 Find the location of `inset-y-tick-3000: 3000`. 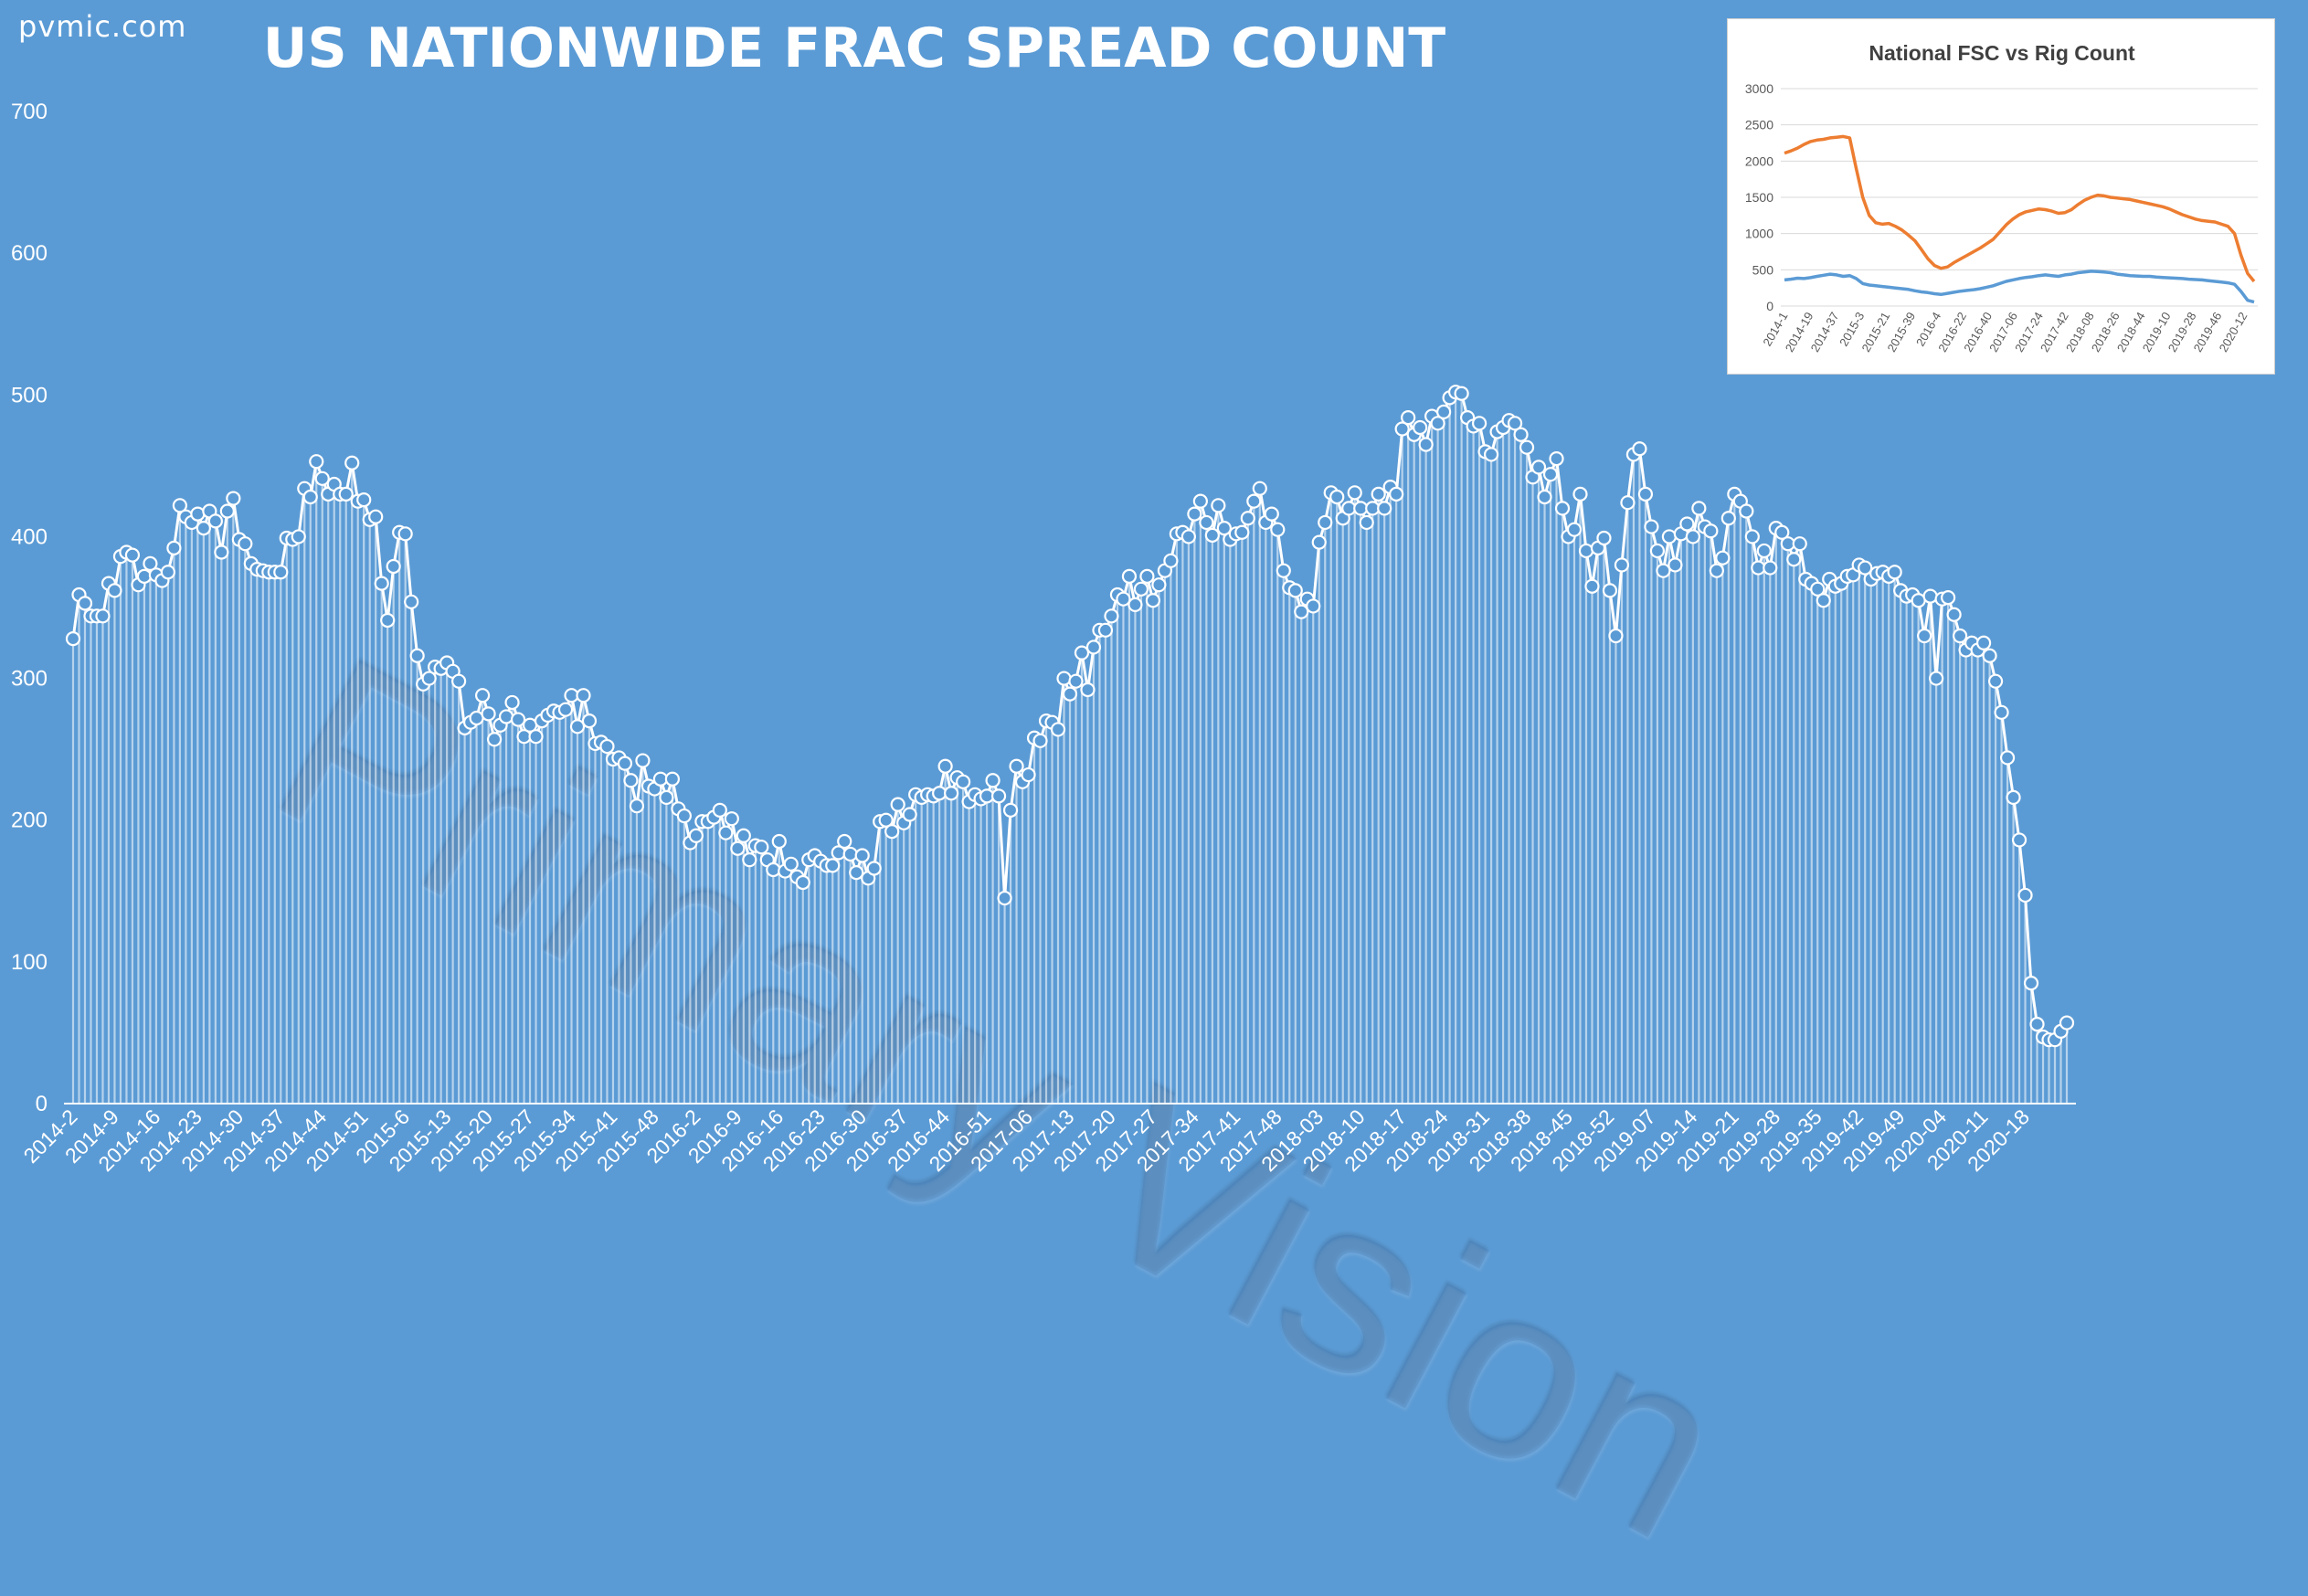

inset-y-tick-3000: 3000 is located at coordinates (1759, 88).